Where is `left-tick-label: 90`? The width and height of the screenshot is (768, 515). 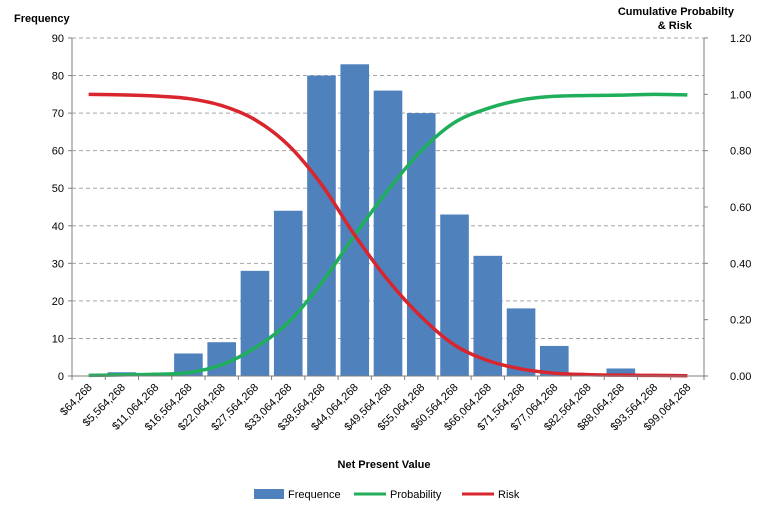 left-tick-label: 90 is located at coordinates (58, 39).